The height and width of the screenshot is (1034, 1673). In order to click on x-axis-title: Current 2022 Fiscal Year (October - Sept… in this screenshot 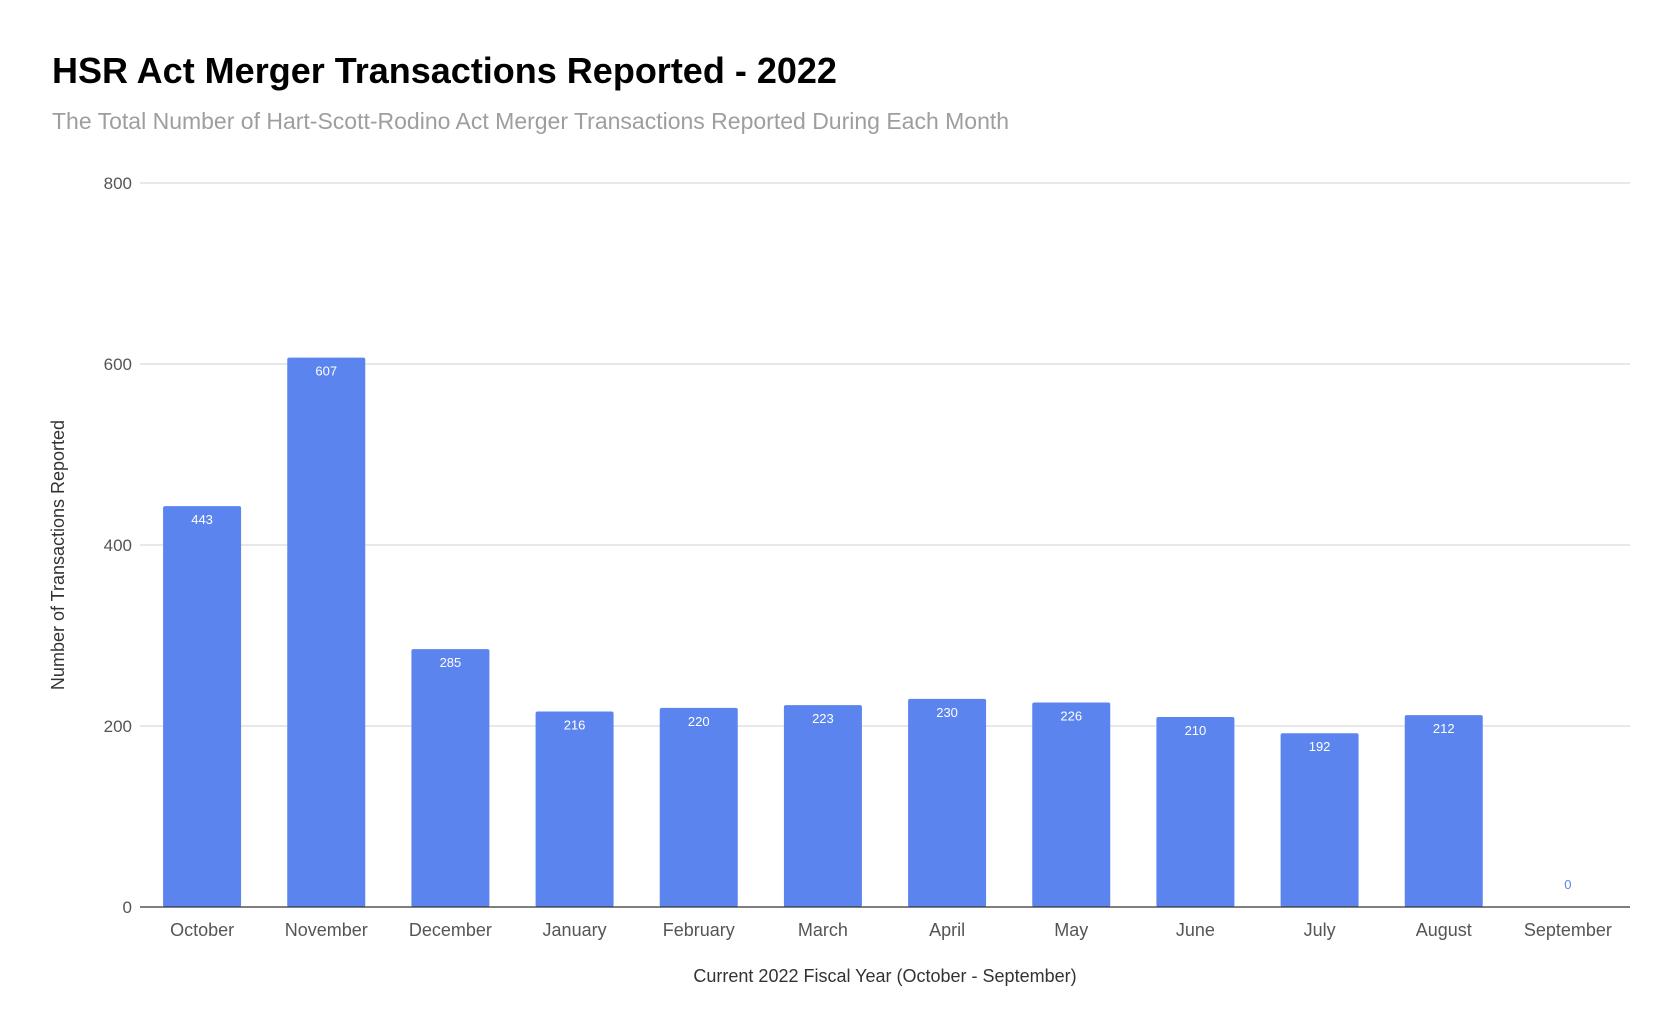, I will do `click(884, 976)`.